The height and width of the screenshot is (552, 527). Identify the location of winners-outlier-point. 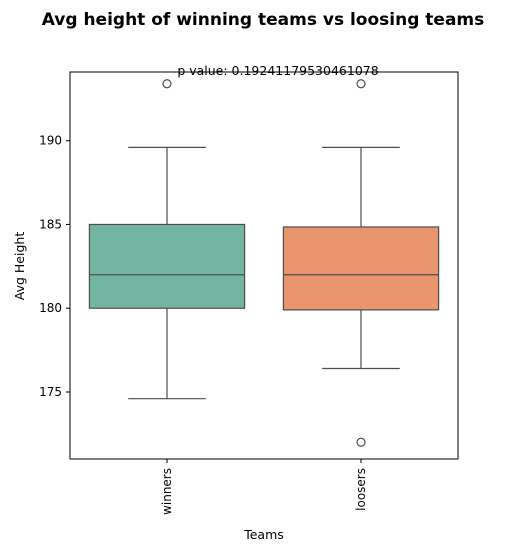
(167, 84).